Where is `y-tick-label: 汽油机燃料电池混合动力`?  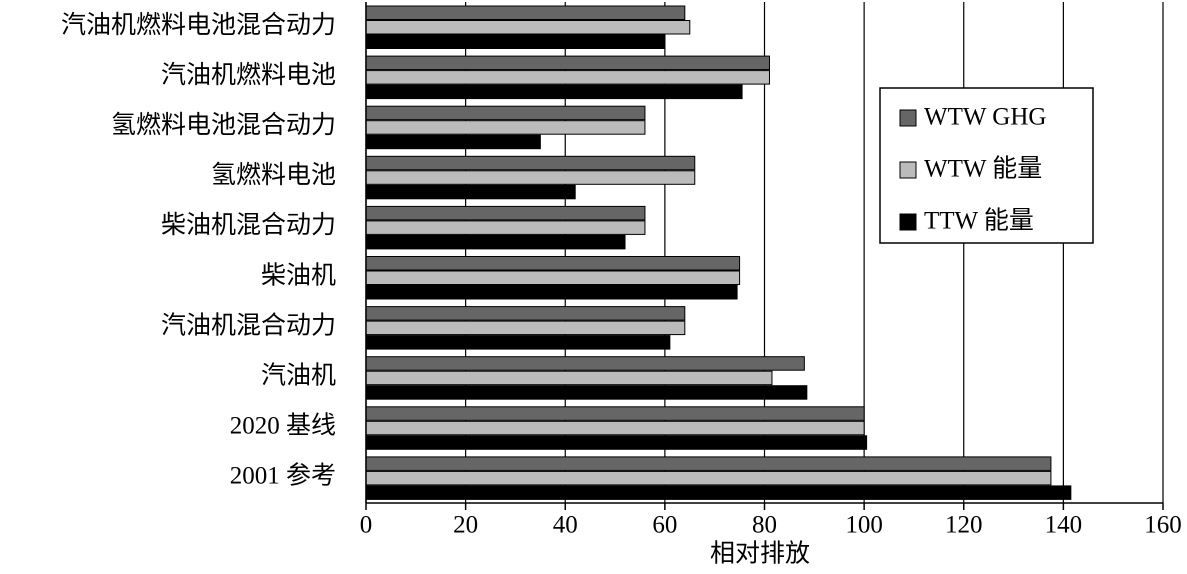
y-tick-label: 汽油机燃料电池混合动力 is located at coordinates (198, 25).